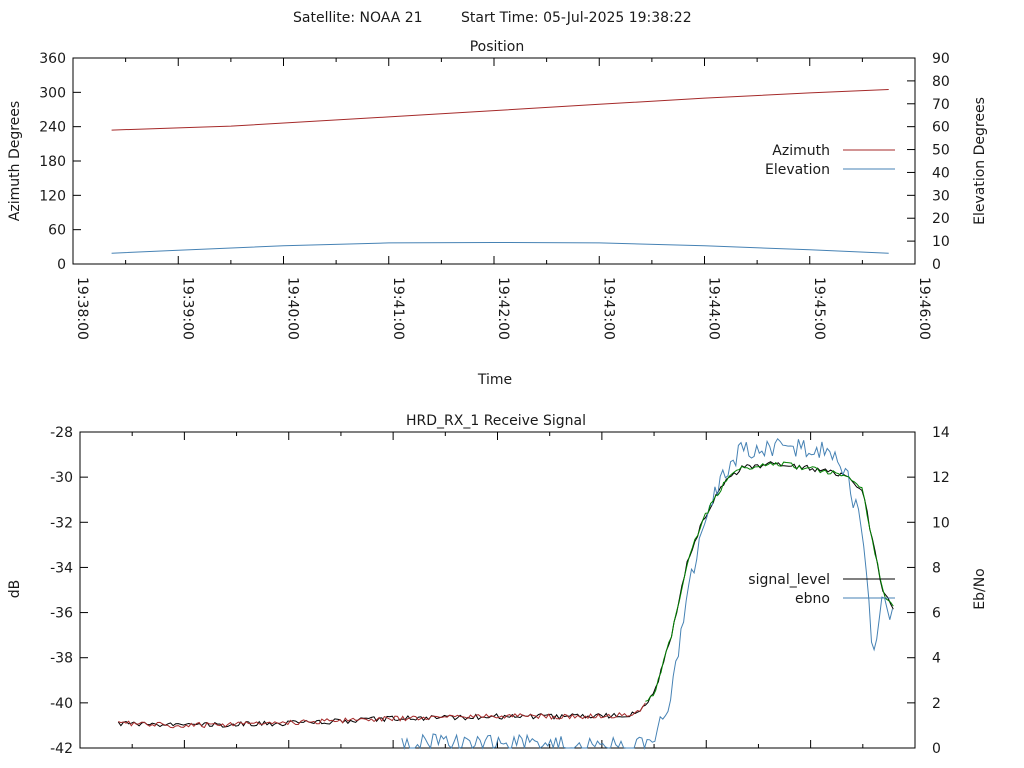 The height and width of the screenshot is (768, 1024). What do you see at coordinates (15, 161) in the screenshot?
I see `position-chart-ylabel: Azimuth Degrees` at bounding box center [15, 161].